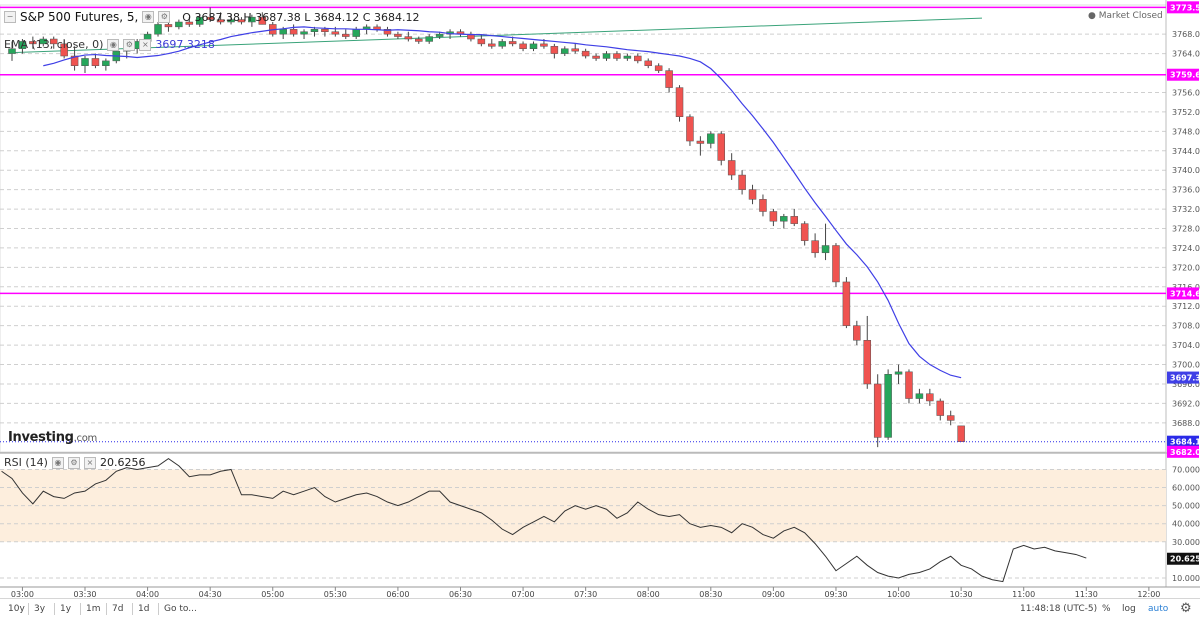 This screenshot has width=1200, height=621. What do you see at coordinates (1186, 345) in the screenshot?
I see `y-tick-label: 3704.00` at bounding box center [1186, 345].